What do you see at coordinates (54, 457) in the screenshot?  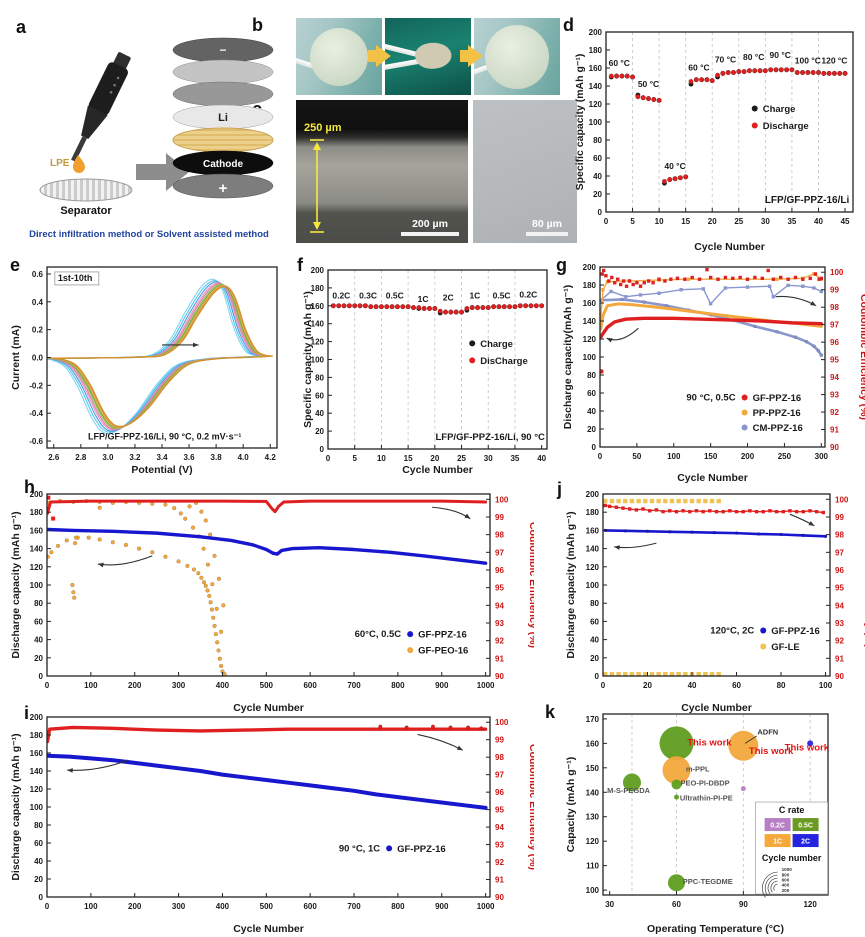 I see `svg-text: 2.6` at bounding box center [54, 457].